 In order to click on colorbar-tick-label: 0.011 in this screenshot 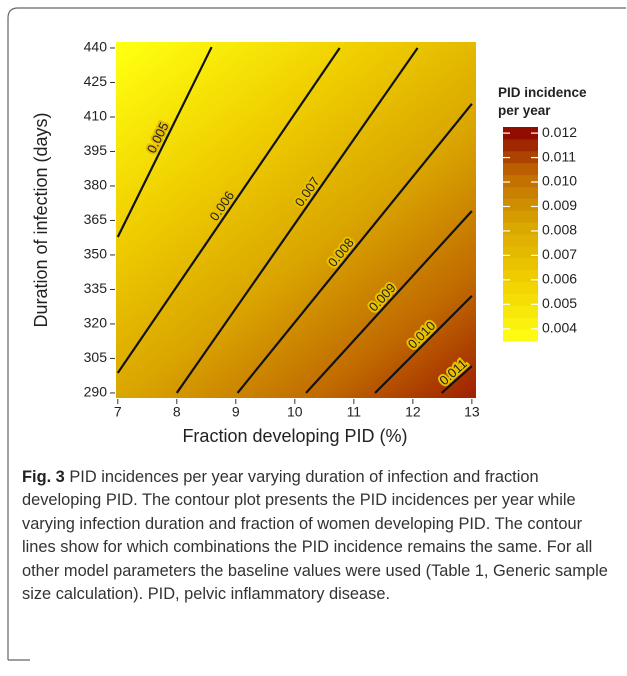, I will do `click(559, 156)`.